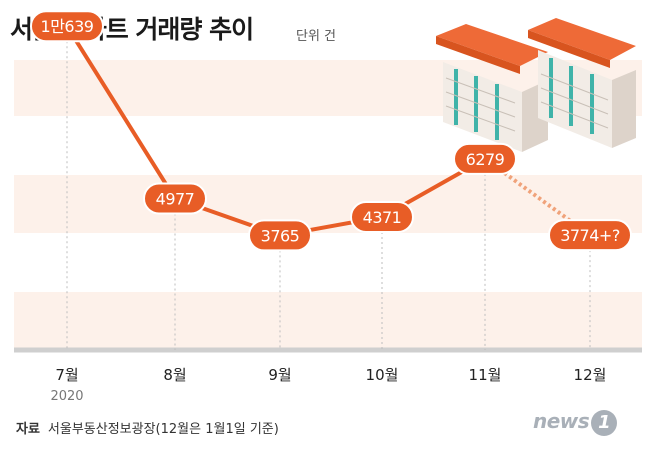 Image resolution: width=658 pixels, height=453 pixels. I want to click on news1-logo: news 1, so click(575, 422).